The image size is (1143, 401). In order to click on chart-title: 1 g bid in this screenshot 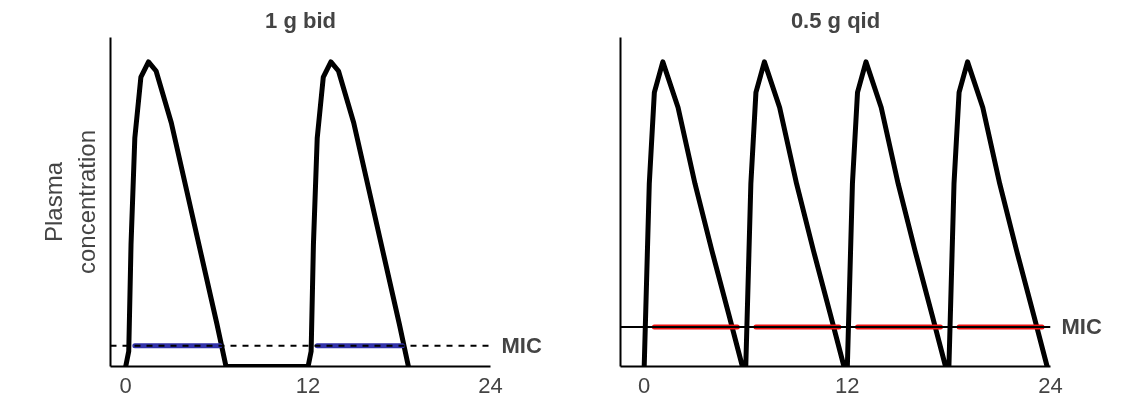, I will do `click(300, 20)`.